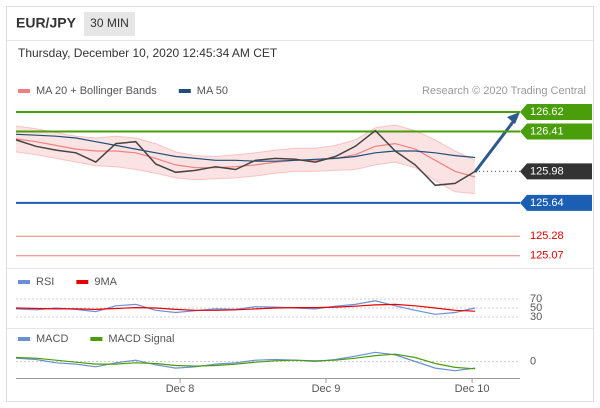 The width and height of the screenshot is (600, 408). What do you see at coordinates (547, 131) in the screenshot?
I see `level-label: 126.41` at bounding box center [547, 131].